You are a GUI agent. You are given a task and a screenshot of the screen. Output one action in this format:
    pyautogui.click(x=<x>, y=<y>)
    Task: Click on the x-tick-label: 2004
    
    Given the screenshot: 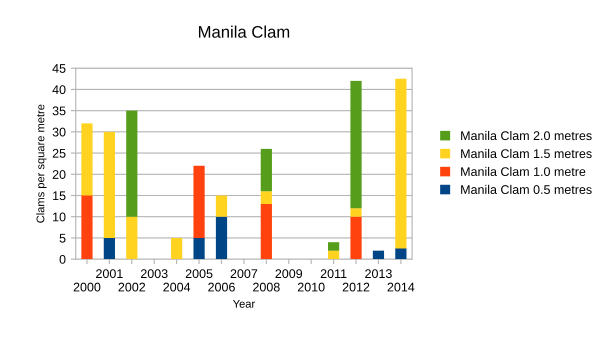 What is the action you would take?
    pyautogui.click(x=176, y=287)
    